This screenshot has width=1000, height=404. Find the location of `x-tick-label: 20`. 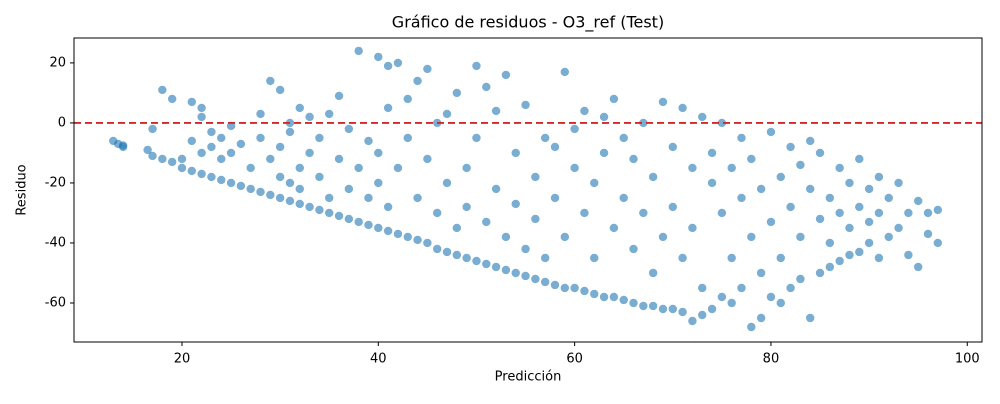

x-tick-label: 20 is located at coordinates (182, 359).